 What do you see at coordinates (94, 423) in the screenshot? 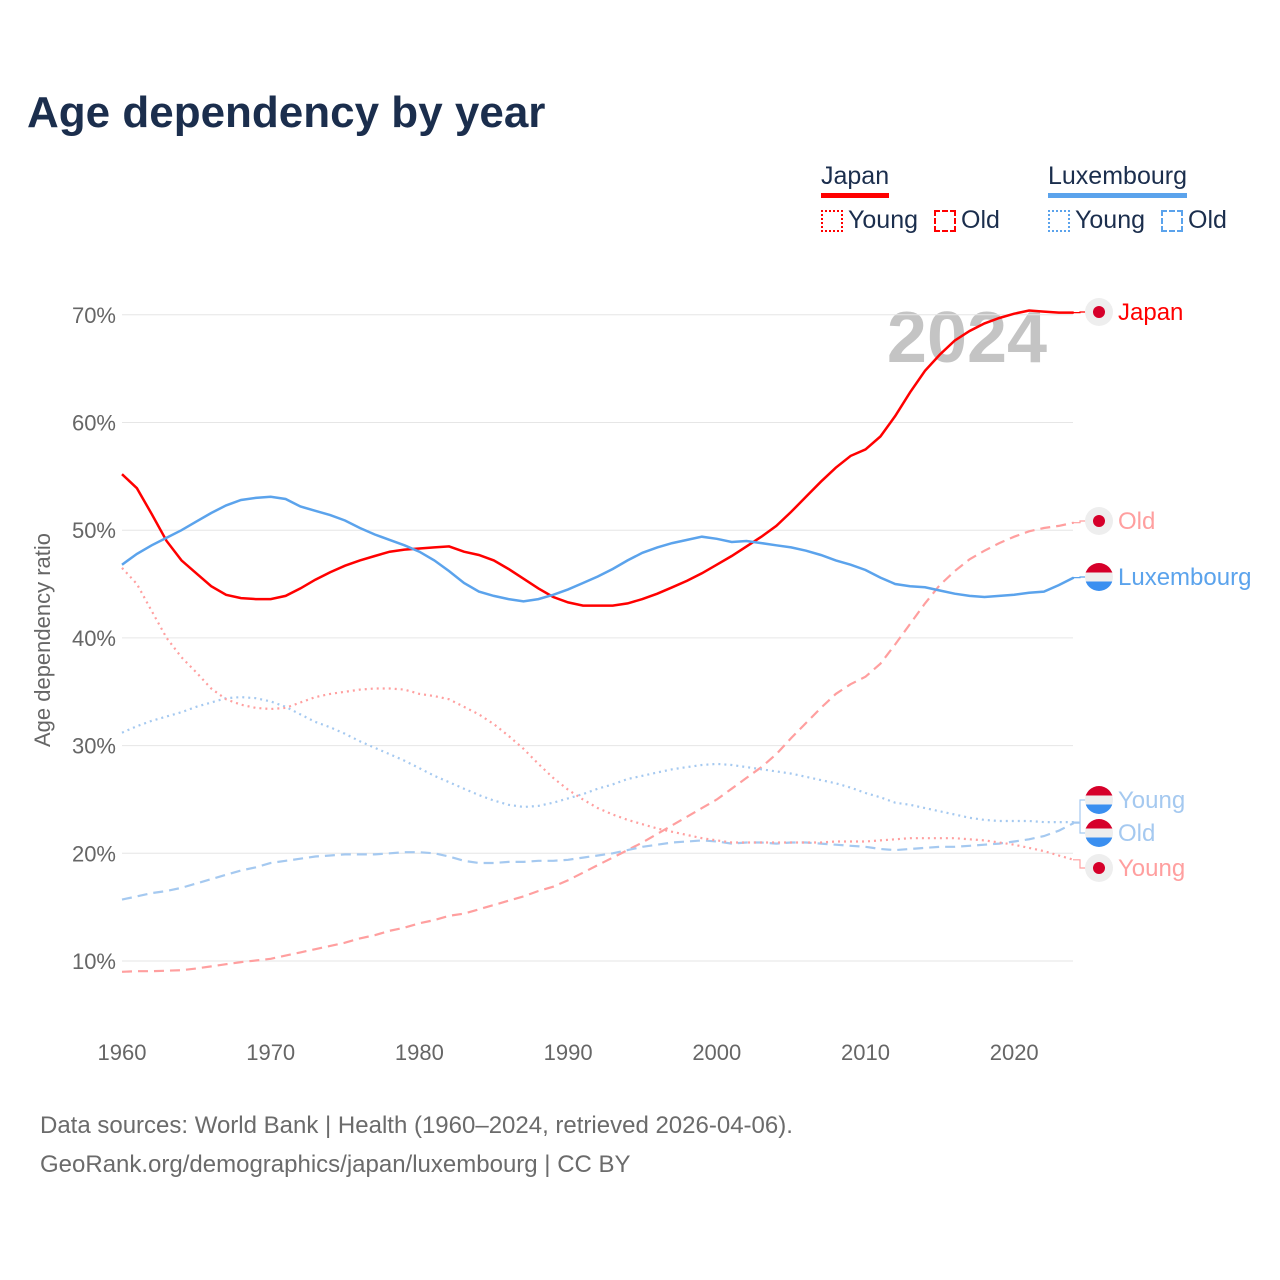
I see `y-tick-label: 60%` at bounding box center [94, 423].